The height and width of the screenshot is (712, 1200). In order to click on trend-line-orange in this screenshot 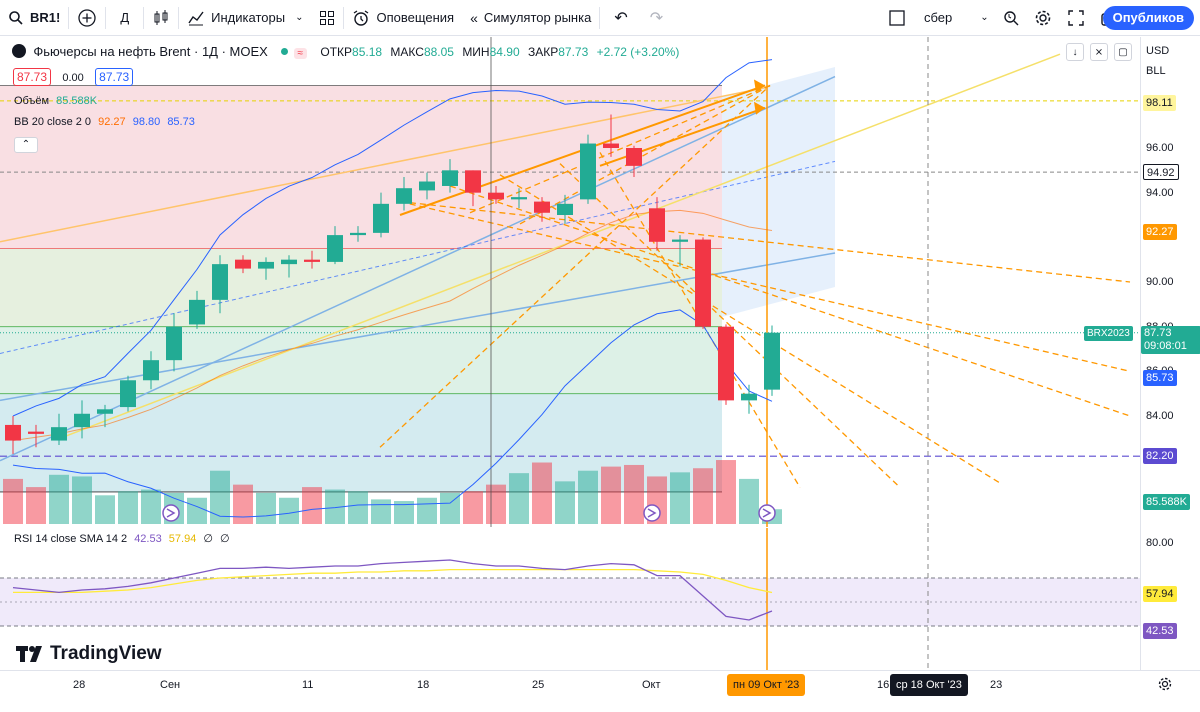, I will do `click(383, 164)`.